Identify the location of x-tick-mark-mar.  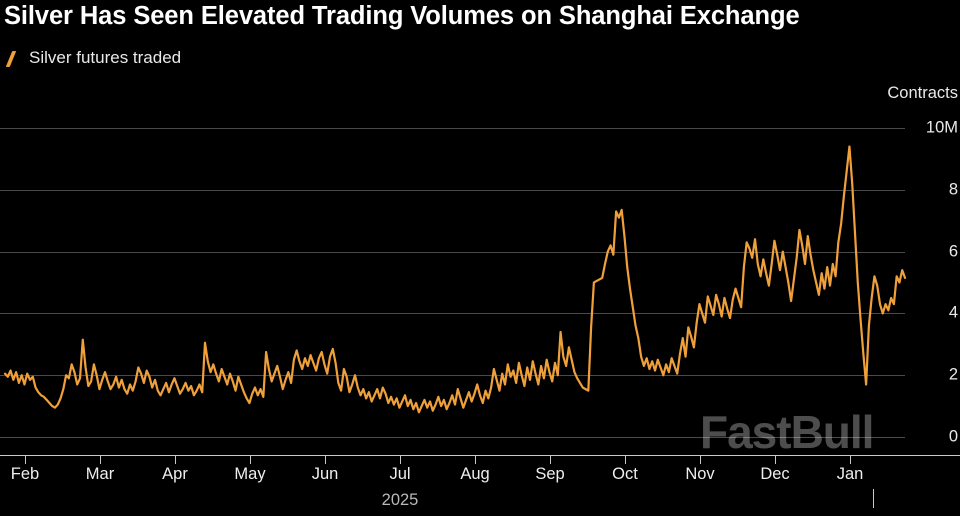
(100, 459).